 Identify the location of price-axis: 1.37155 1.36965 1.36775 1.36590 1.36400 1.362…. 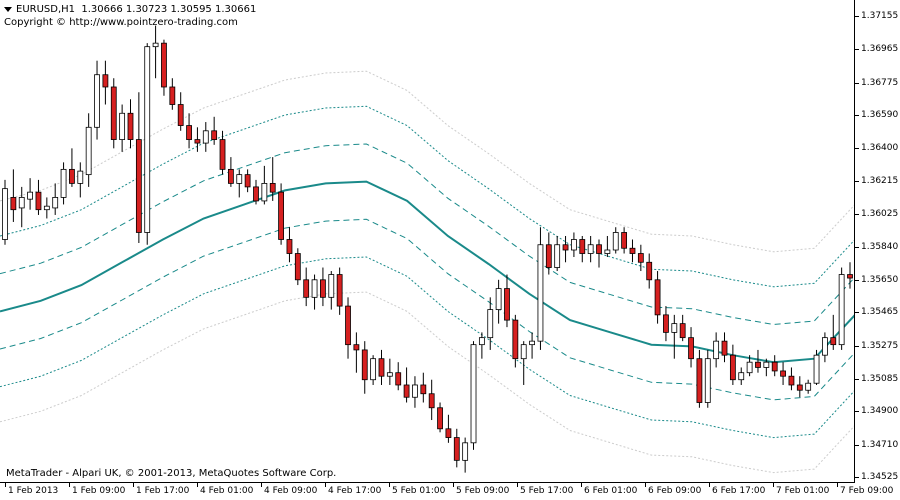
(877, 241).